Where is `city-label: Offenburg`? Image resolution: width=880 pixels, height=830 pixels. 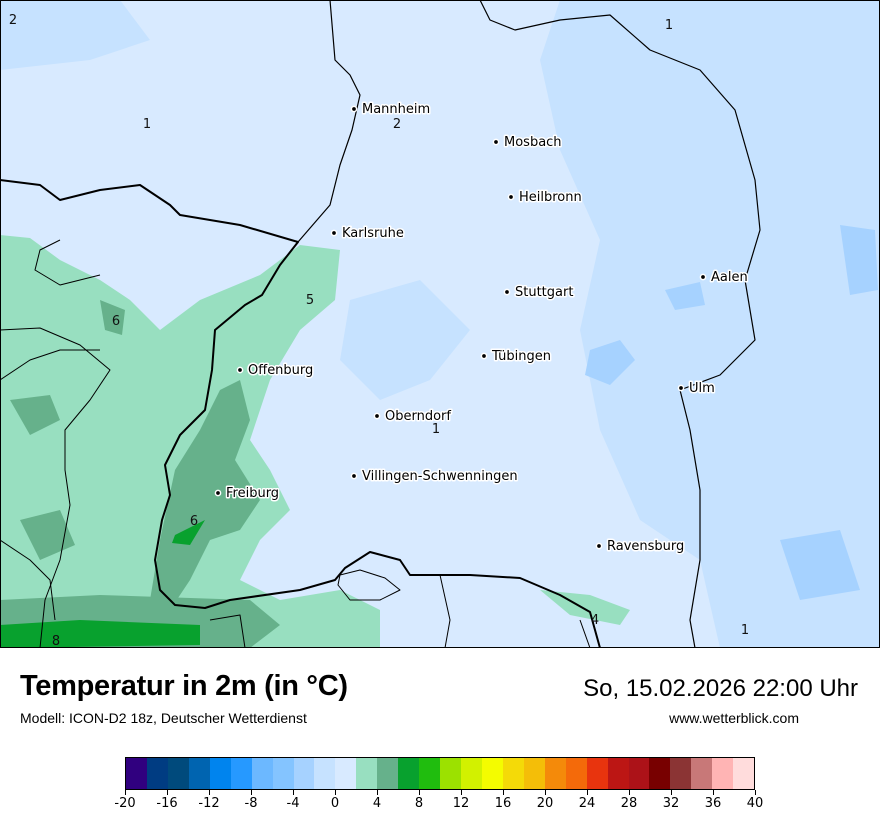
city-label: Offenburg is located at coordinates (280, 370).